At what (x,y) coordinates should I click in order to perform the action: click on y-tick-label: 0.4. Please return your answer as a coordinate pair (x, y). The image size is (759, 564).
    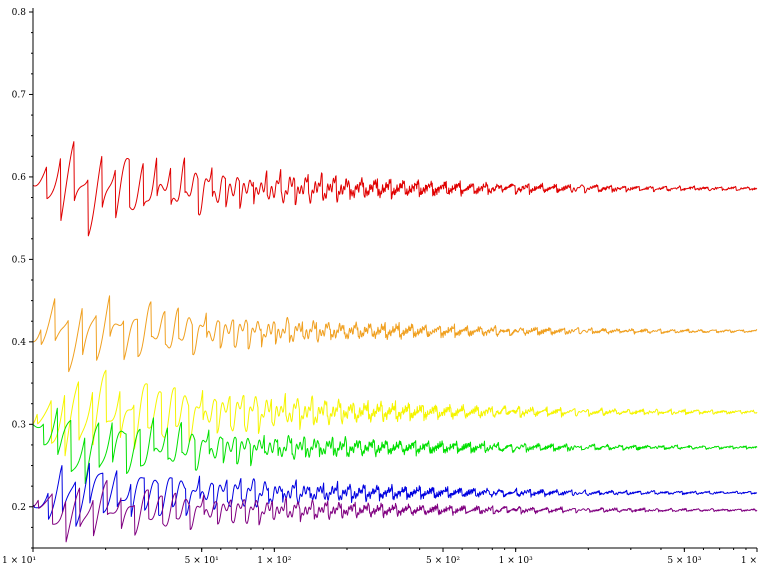
    Looking at the image, I should click on (19, 343).